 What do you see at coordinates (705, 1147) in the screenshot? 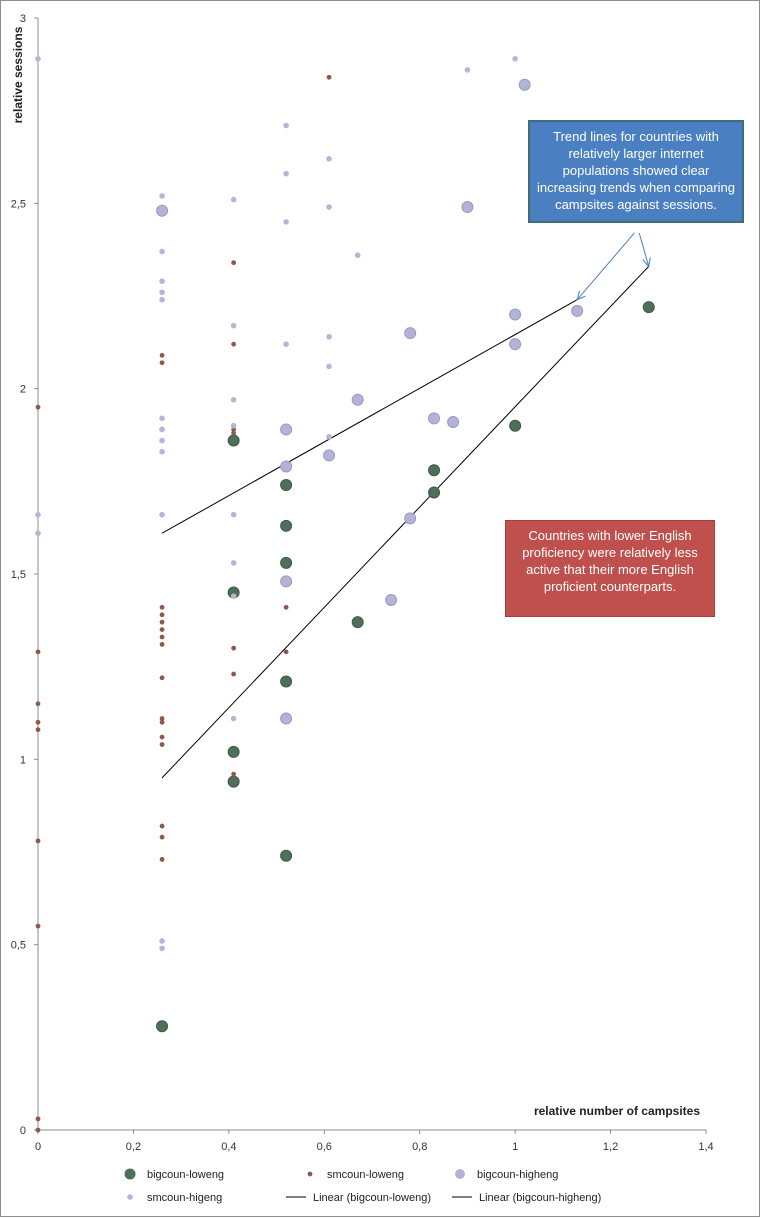
I see `x-tick-label: 1,4` at bounding box center [705, 1147].